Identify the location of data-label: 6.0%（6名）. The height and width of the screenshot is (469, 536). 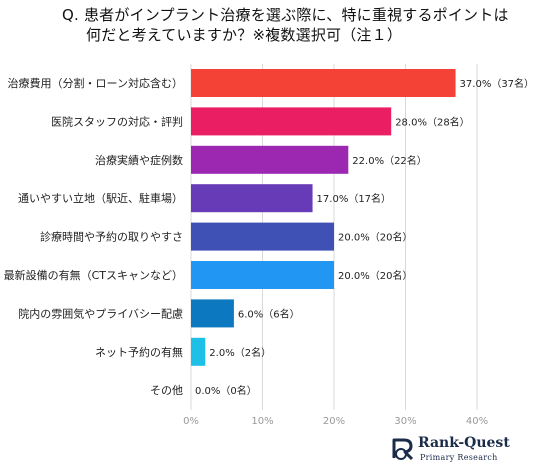
(269, 313).